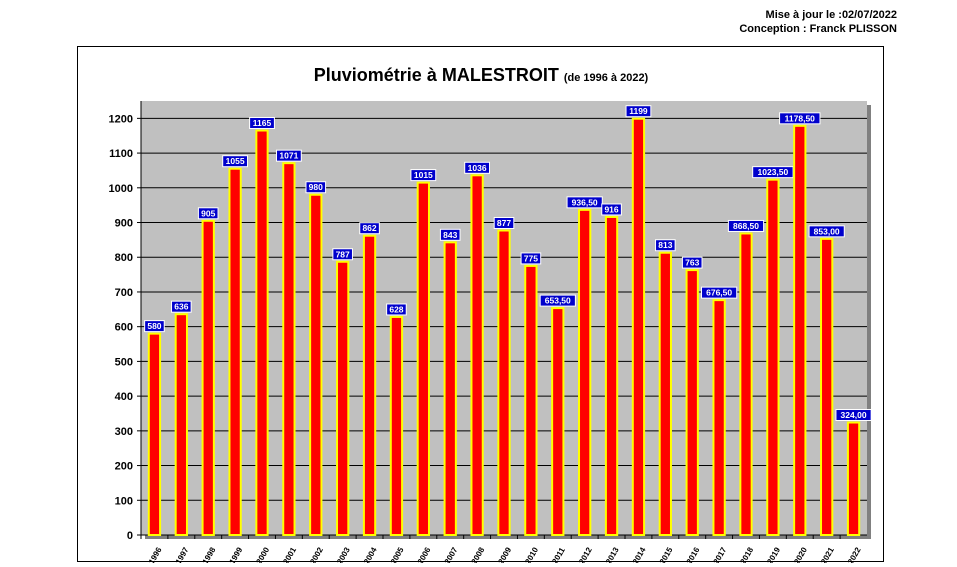  What do you see at coordinates (854, 554) in the screenshot?
I see `x-tick-label: 2022` at bounding box center [854, 554].